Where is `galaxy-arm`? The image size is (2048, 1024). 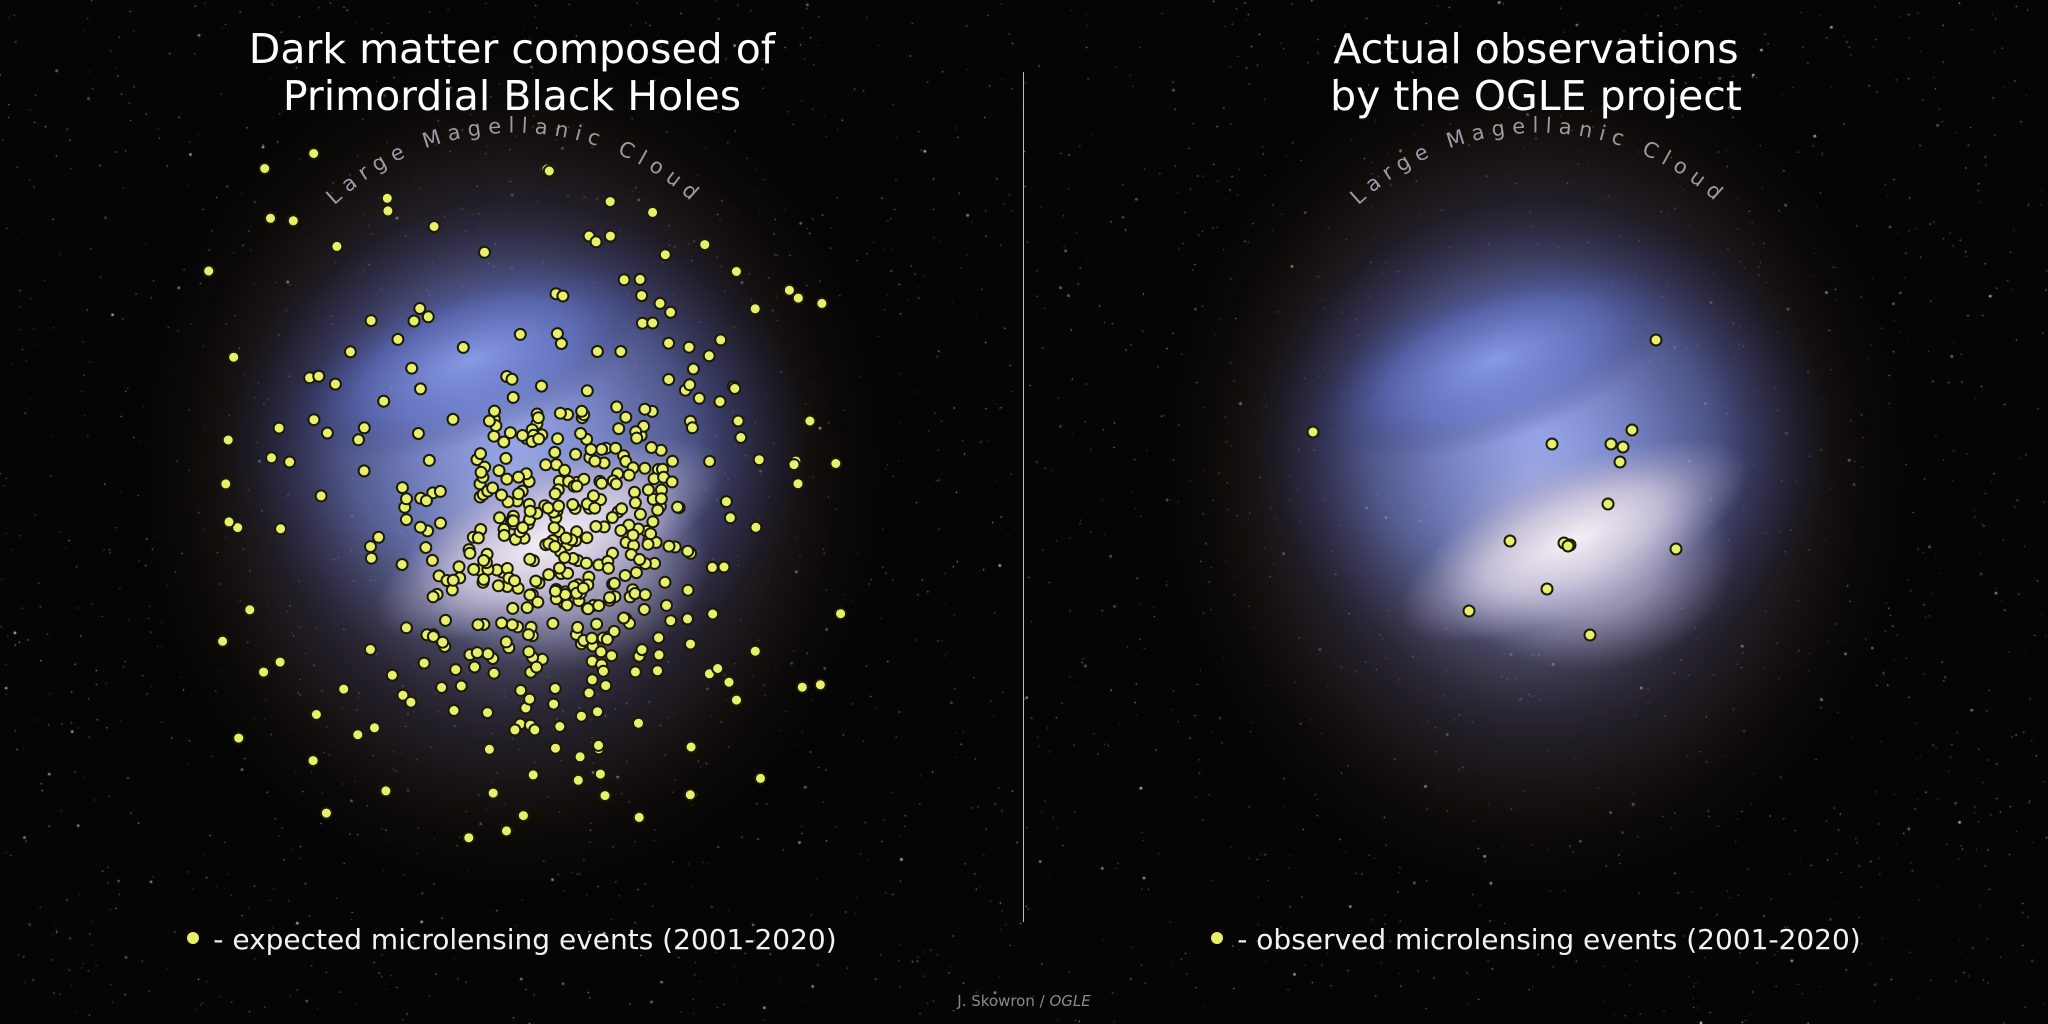 galaxy-arm is located at coordinates (470, 360).